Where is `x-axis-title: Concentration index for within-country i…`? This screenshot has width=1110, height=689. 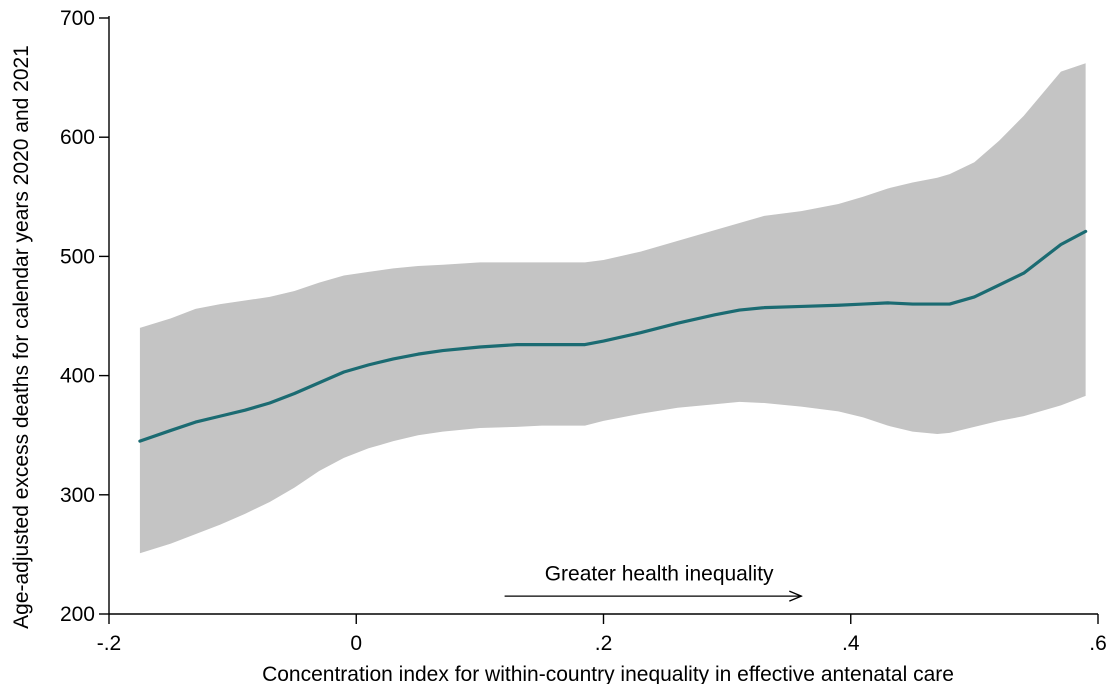 x-axis-title: Concentration index for within-country i… is located at coordinates (608, 673).